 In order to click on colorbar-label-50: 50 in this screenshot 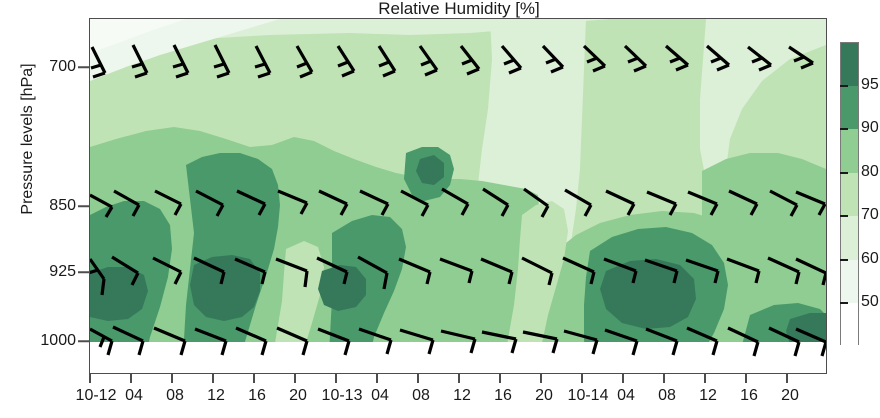, I will do `click(870, 301)`.